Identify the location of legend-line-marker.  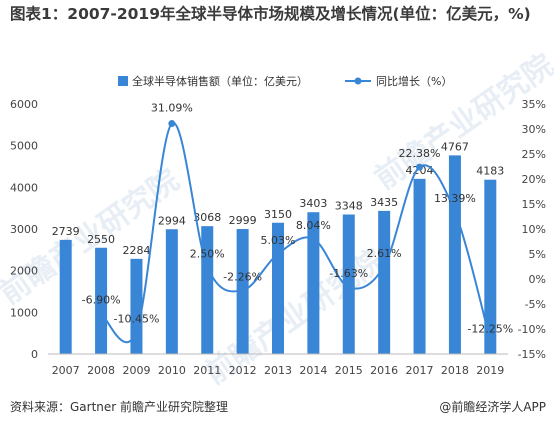
(358, 81).